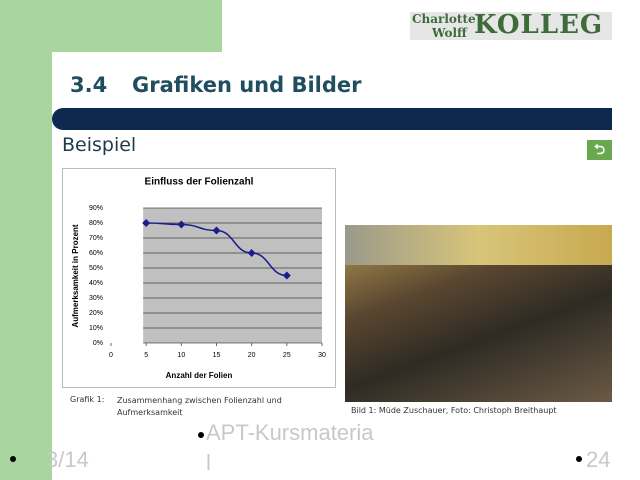  What do you see at coordinates (449, 33) in the screenshot?
I see `logo-line: Wolff` at bounding box center [449, 33].